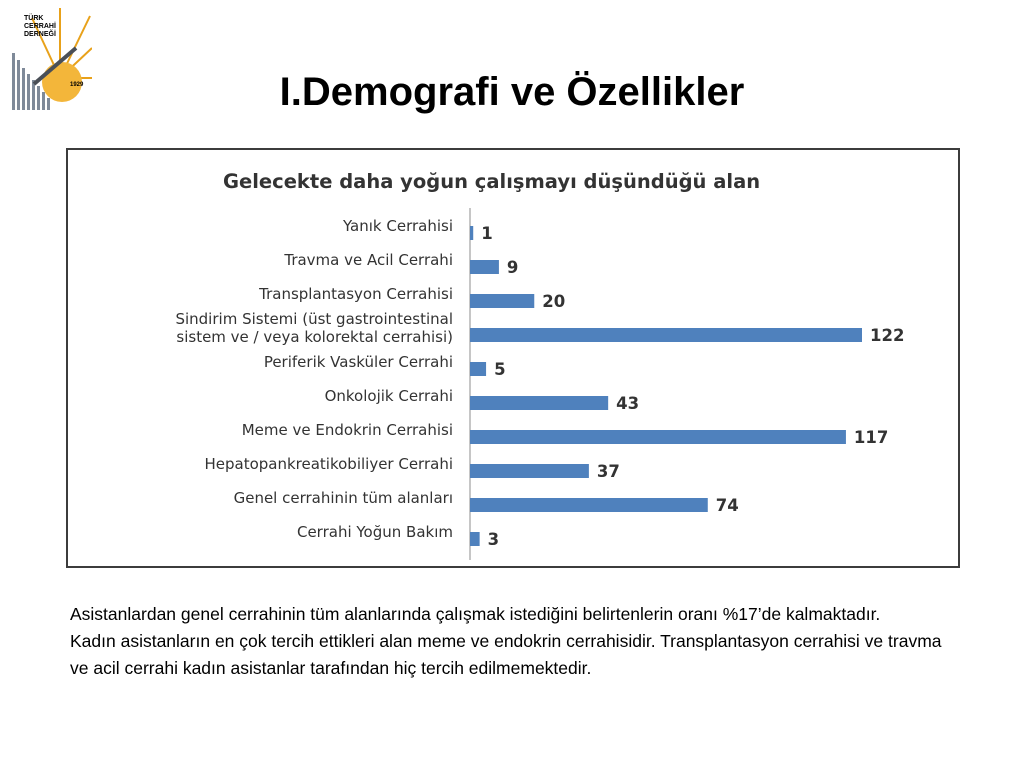  What do you see at coordinates (375, 532) in the screenshot?
I see `category-label: Cerrahi Yoğun Bakım` at bounding box center [375, 532].